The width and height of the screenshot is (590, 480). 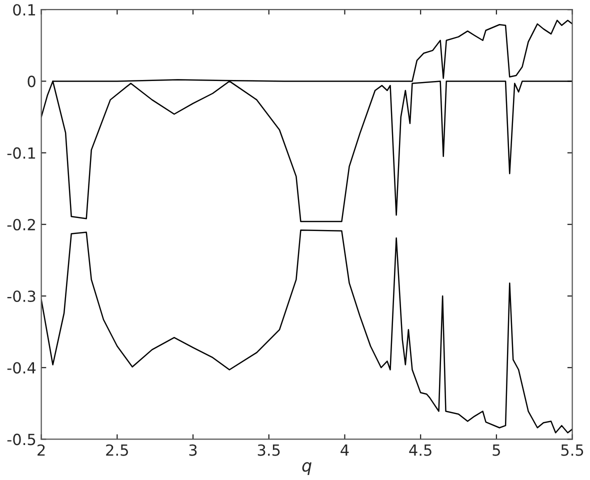 I want to click on x-tick-label: 4.5, so click(x=420, y=450).